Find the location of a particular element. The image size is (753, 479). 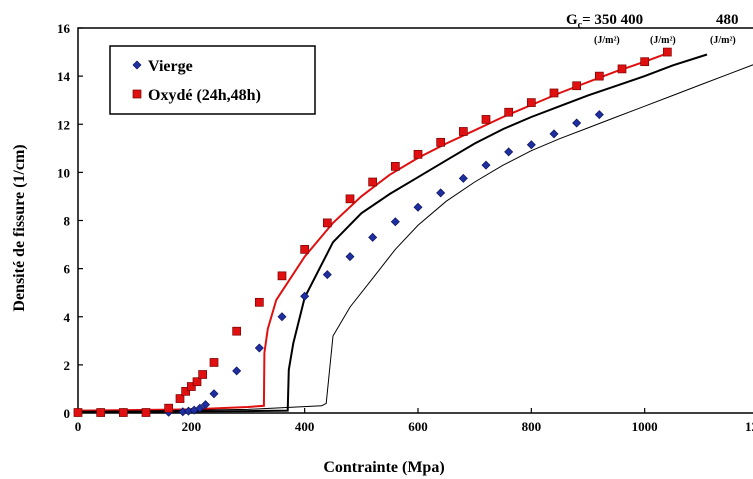

x-tick-label: 800 is located at coordinates (532, 426).